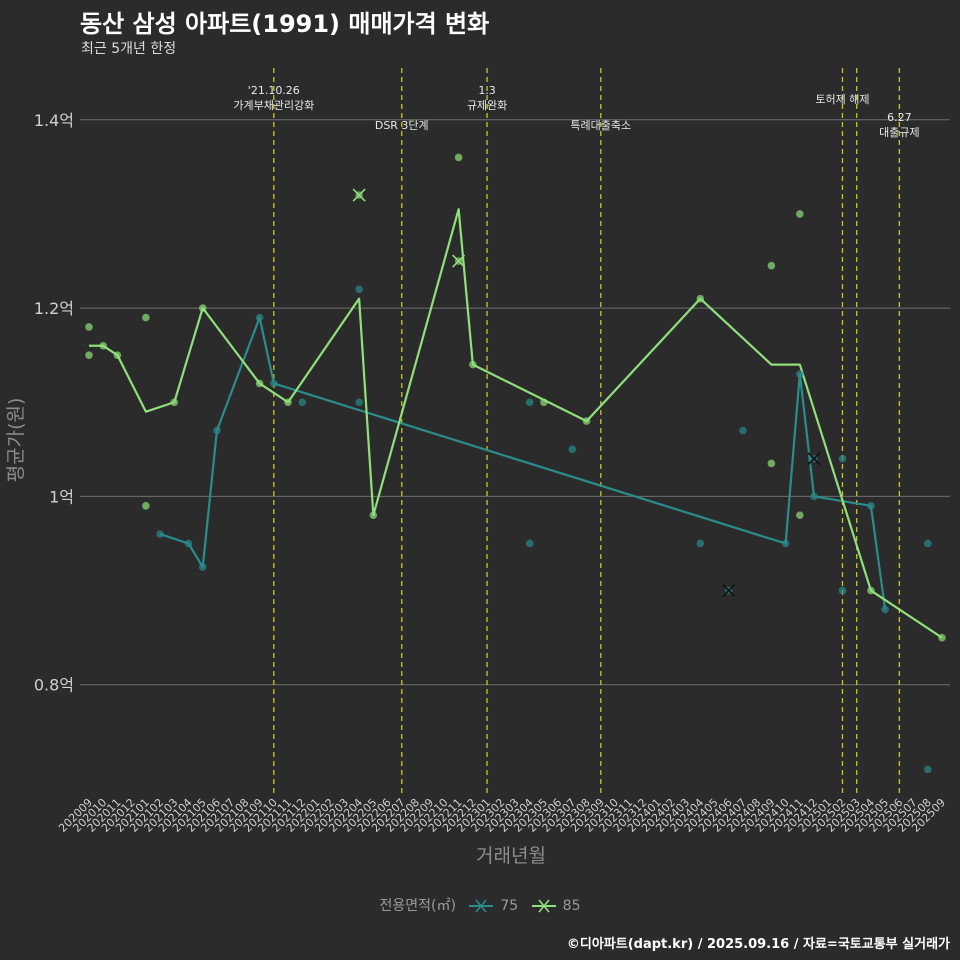 This screenshot has height=960, width=960. Describe the element at coordinates (543, 906) in the screenshot. I see `legend-key-85-icon` at that location.